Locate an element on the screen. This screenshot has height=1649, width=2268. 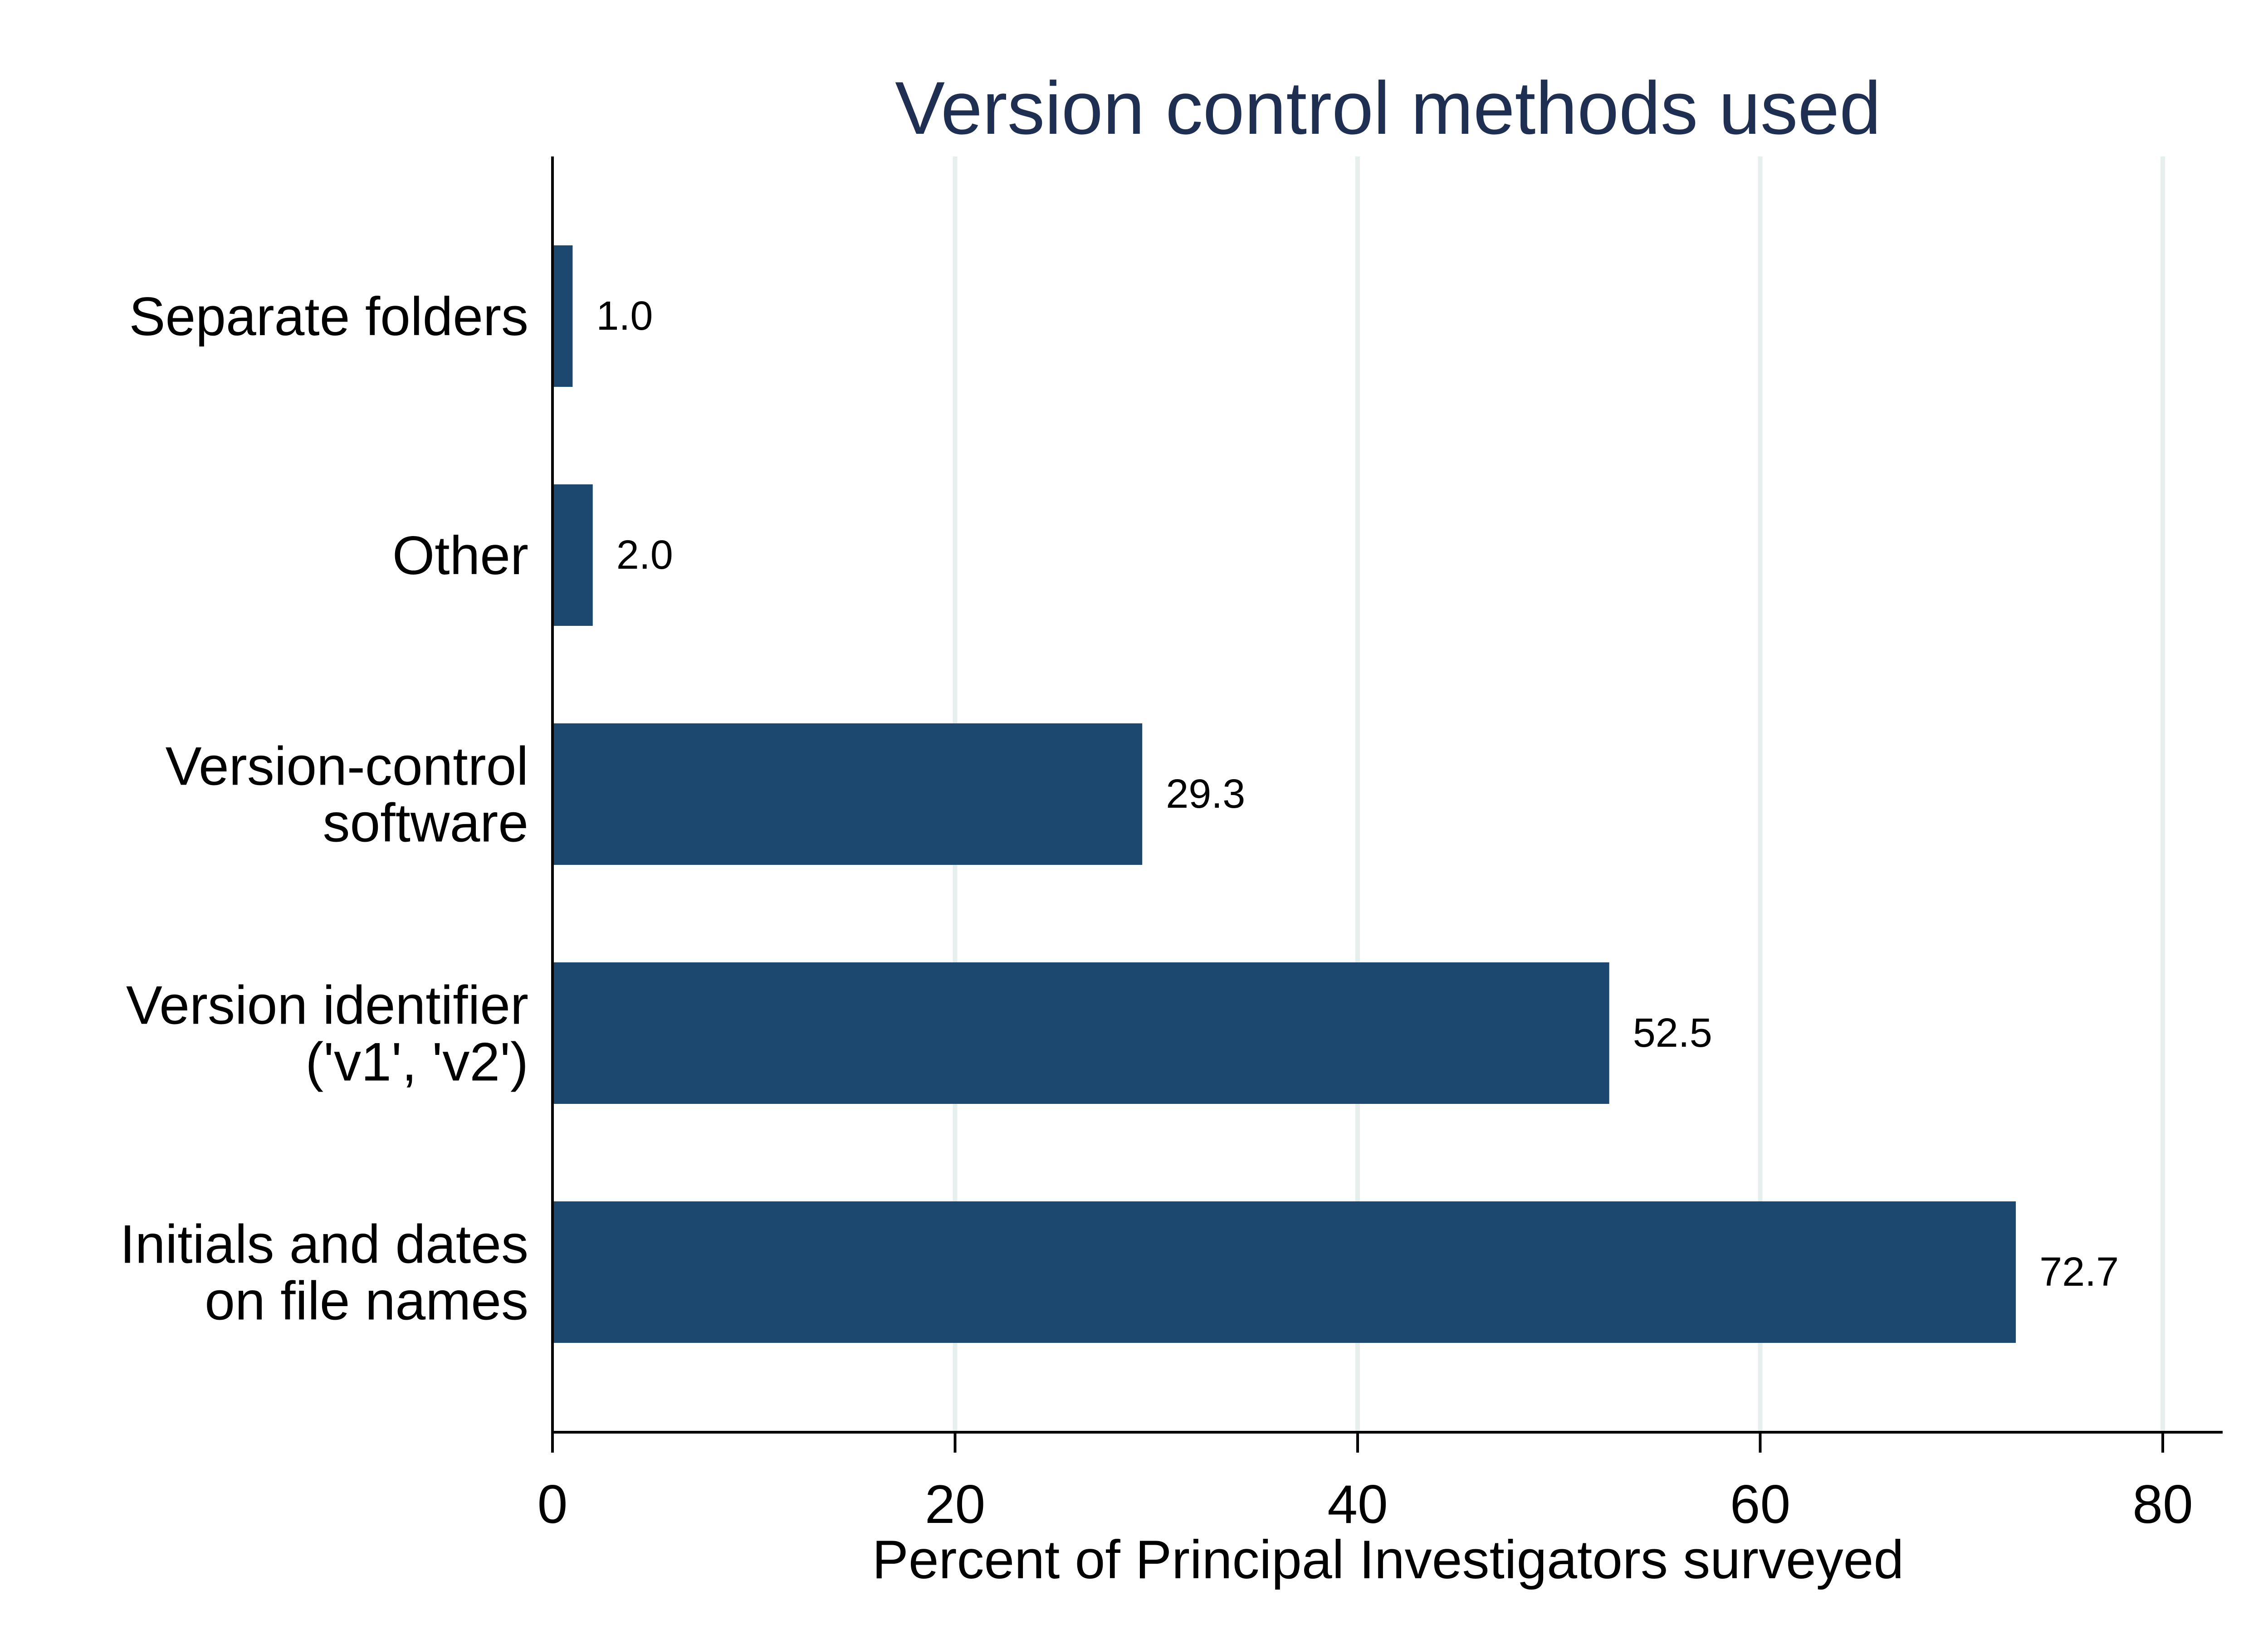
category-label: Separate folders is located at coordinates (329, 316).